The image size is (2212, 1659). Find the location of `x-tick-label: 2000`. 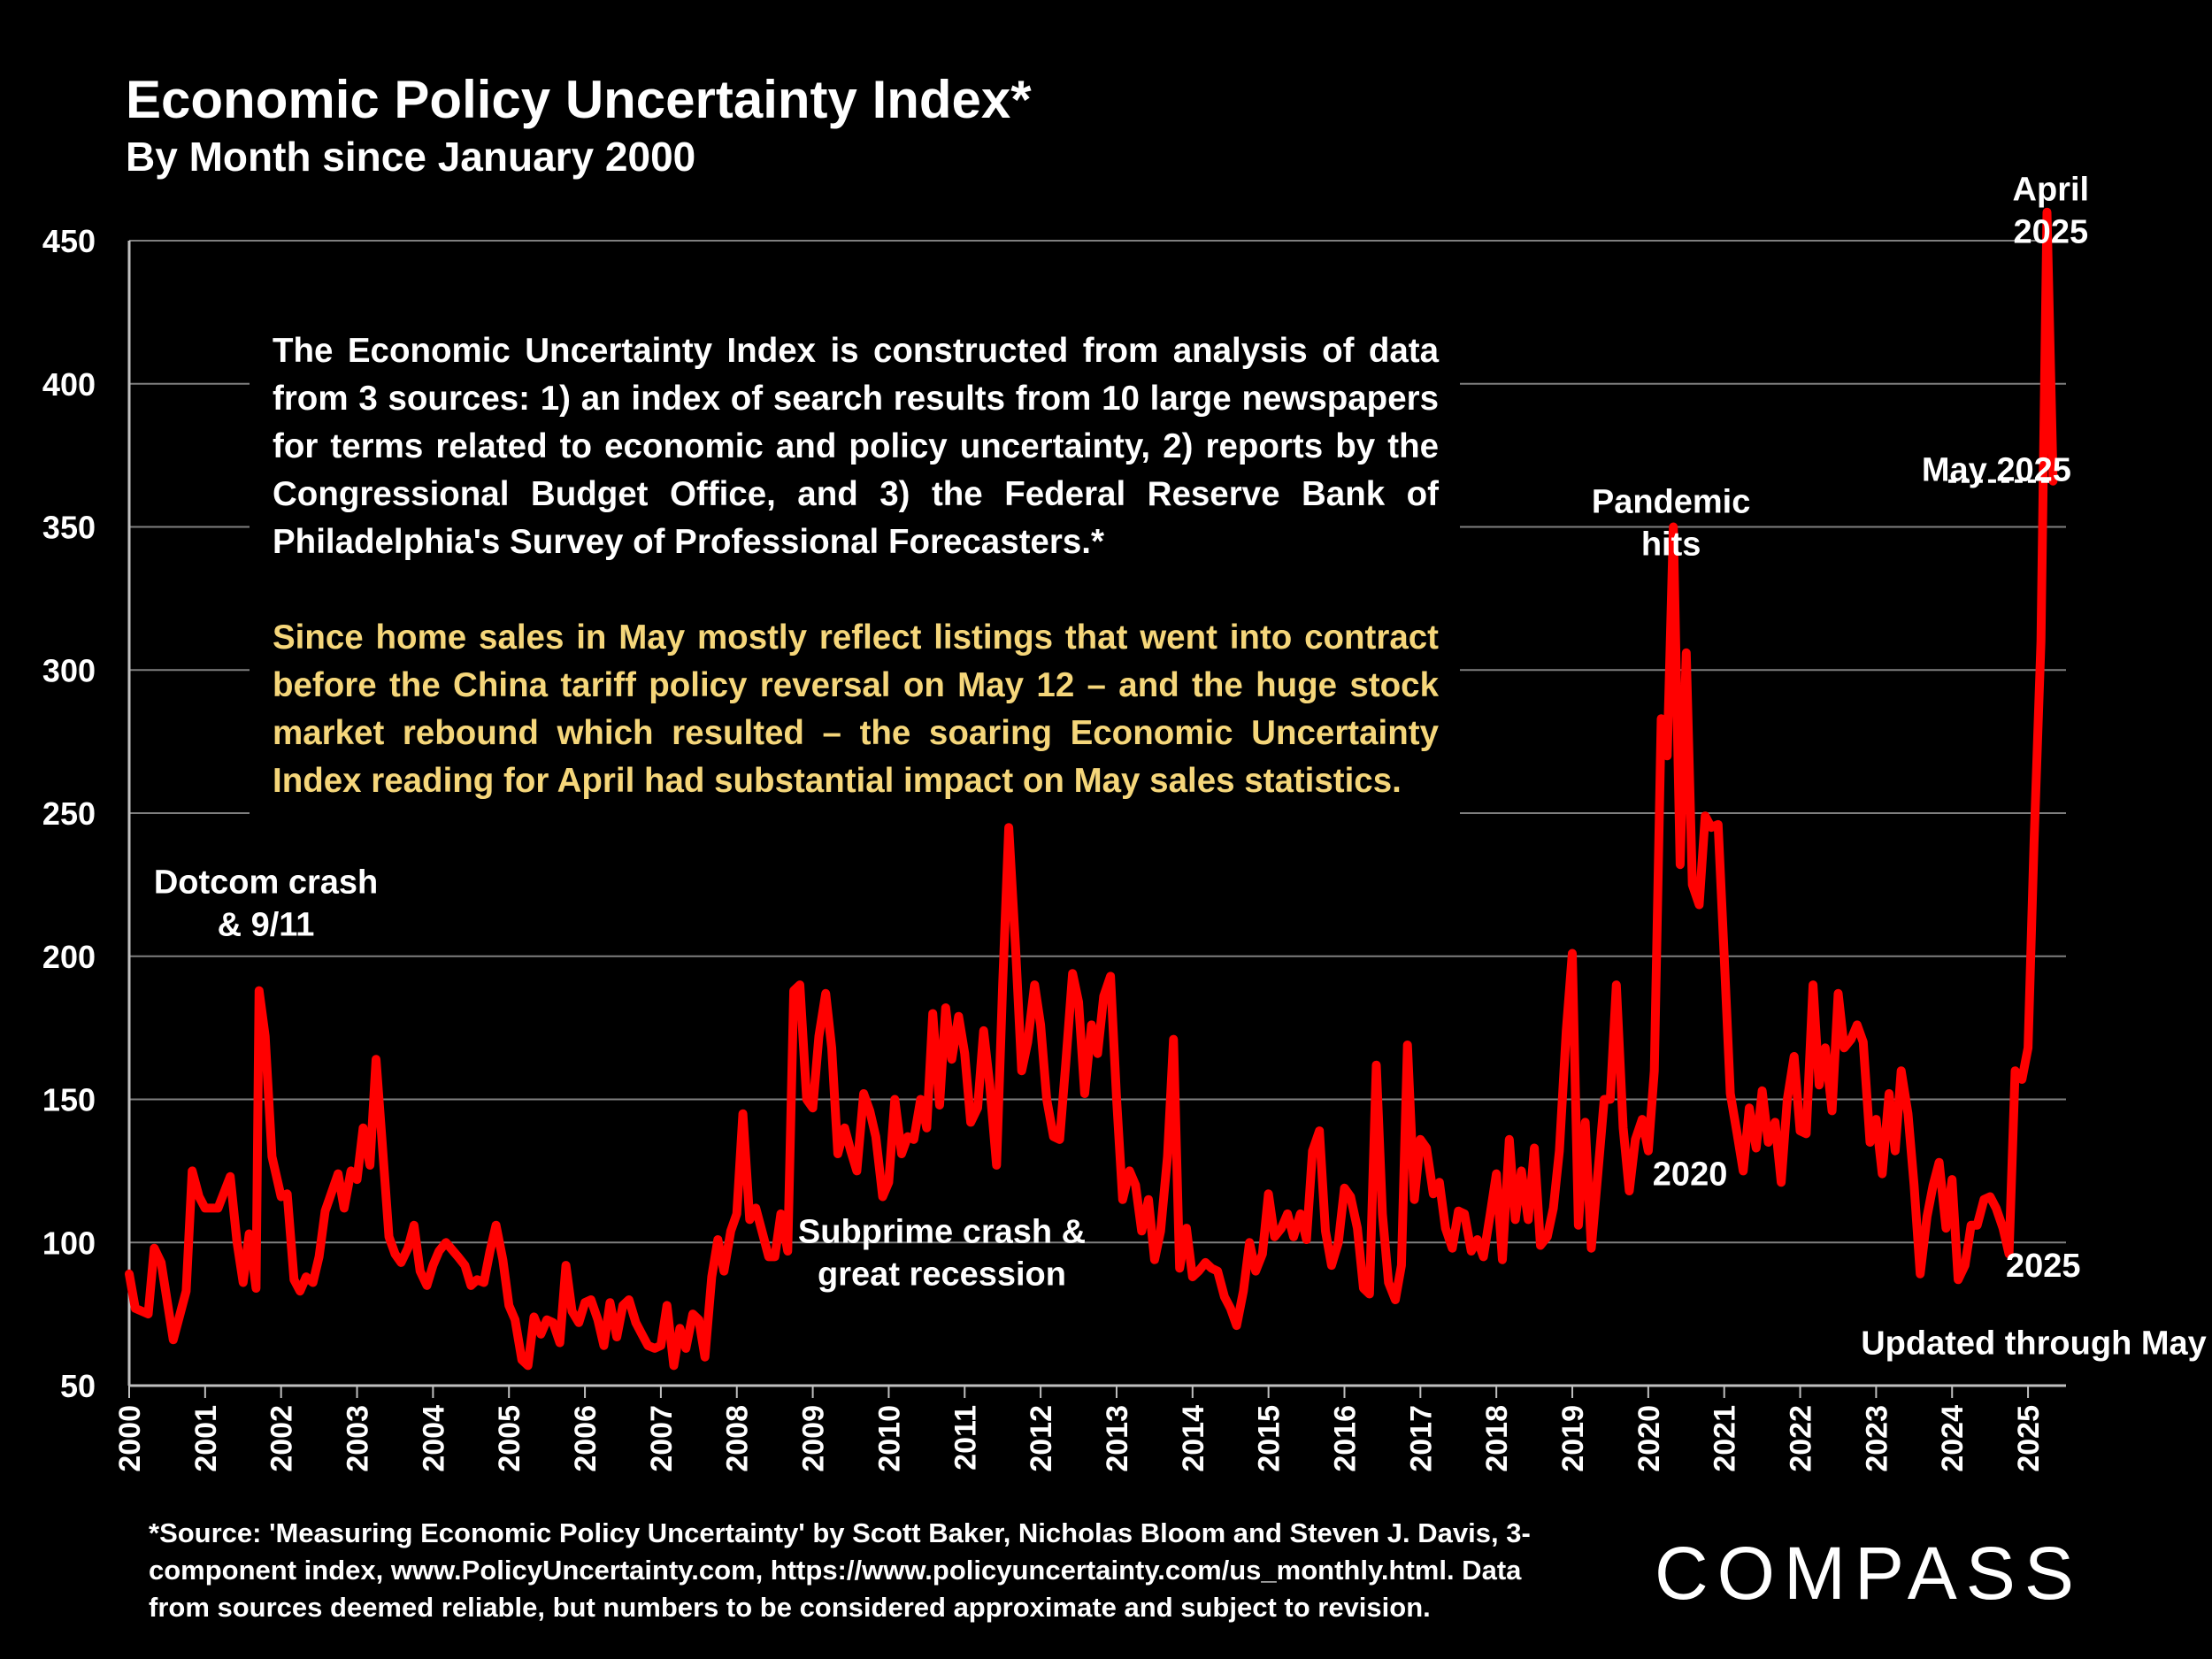

x-tick-label: 2000 is located at coordinates (130, 1439).